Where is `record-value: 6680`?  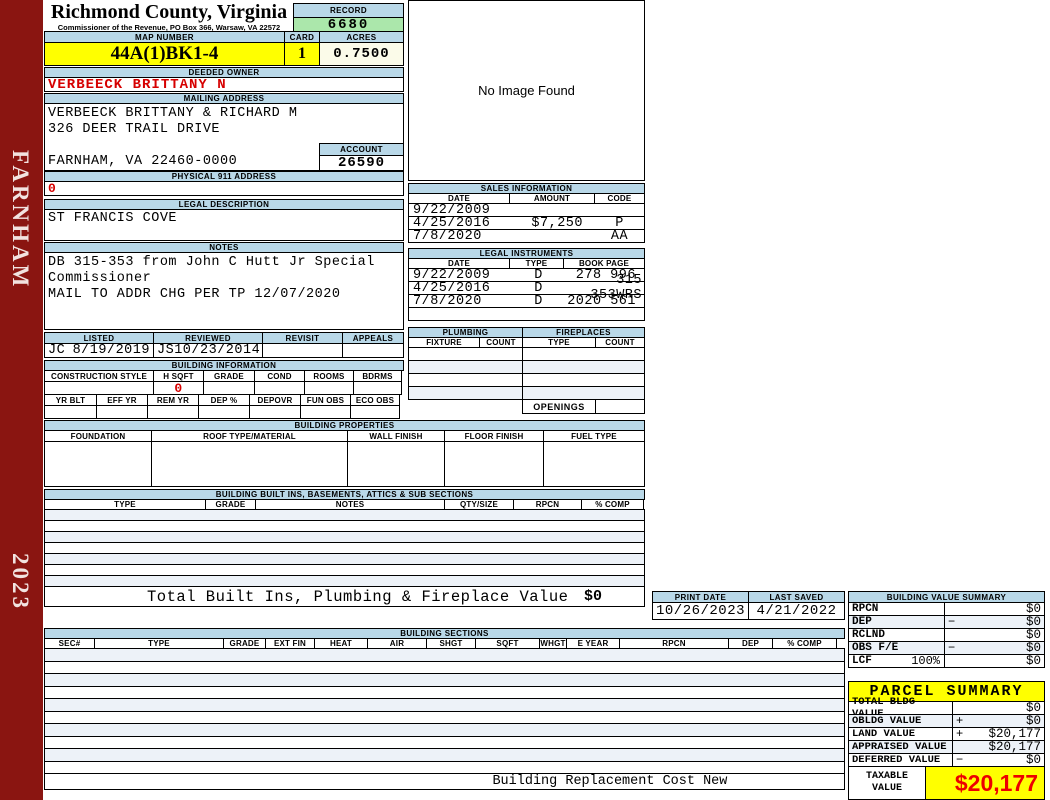
record-value: 6680 is located at coordinates (348, 25).